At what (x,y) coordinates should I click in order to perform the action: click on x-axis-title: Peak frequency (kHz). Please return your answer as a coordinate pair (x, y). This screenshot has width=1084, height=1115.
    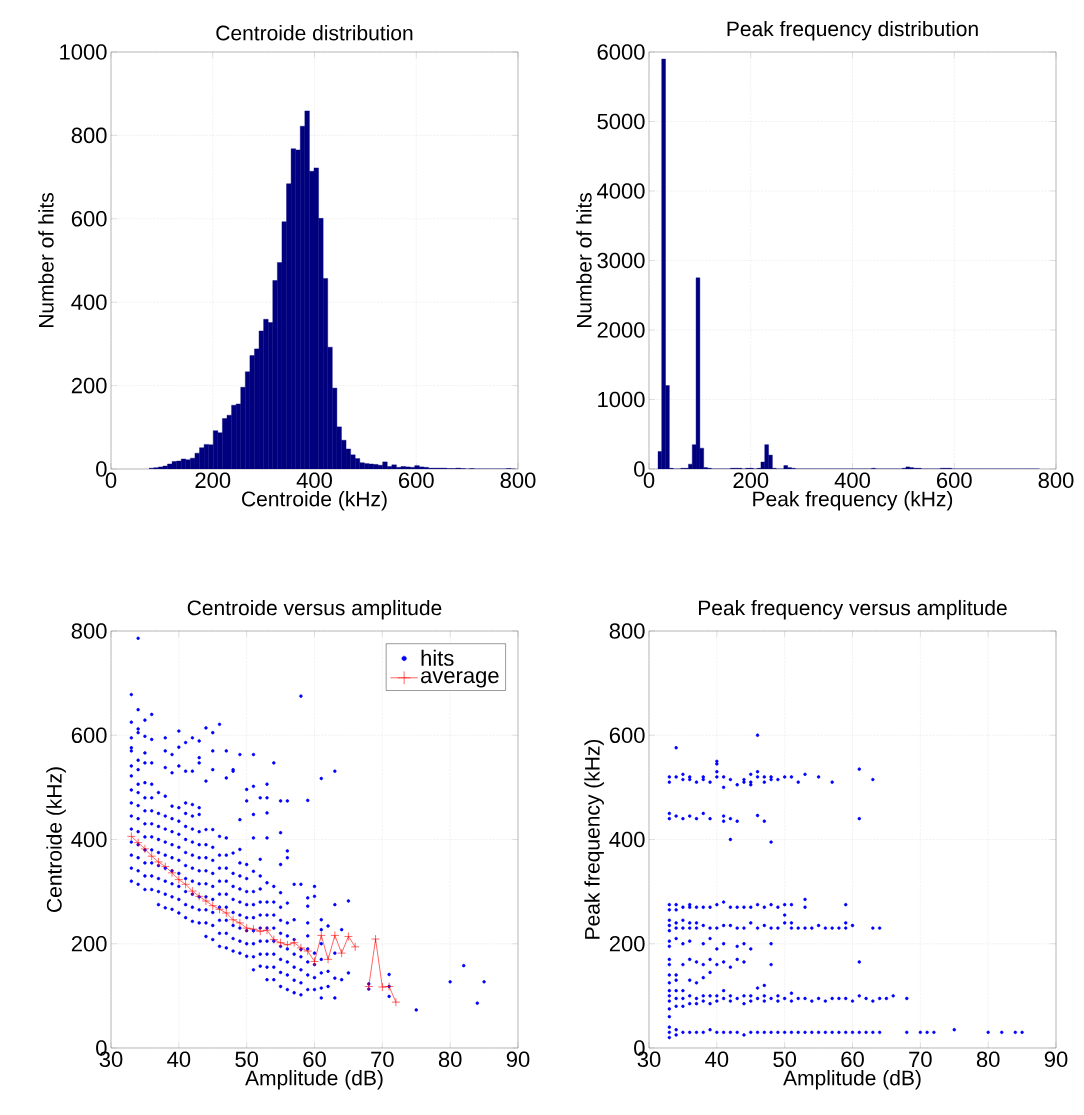
    Looking at the image, I should click on (853, 500).